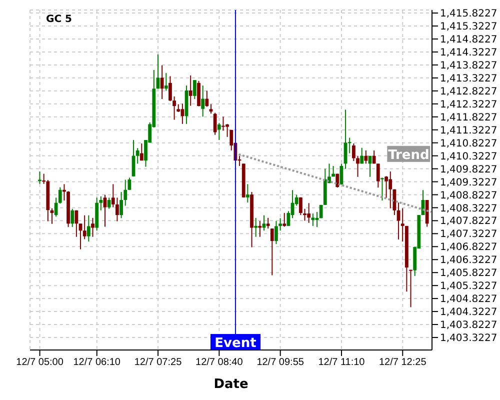  Describe the element at coordinates (469, 326) in the screenshot. I see `y-tick-label: 1,403.8227` at that location.